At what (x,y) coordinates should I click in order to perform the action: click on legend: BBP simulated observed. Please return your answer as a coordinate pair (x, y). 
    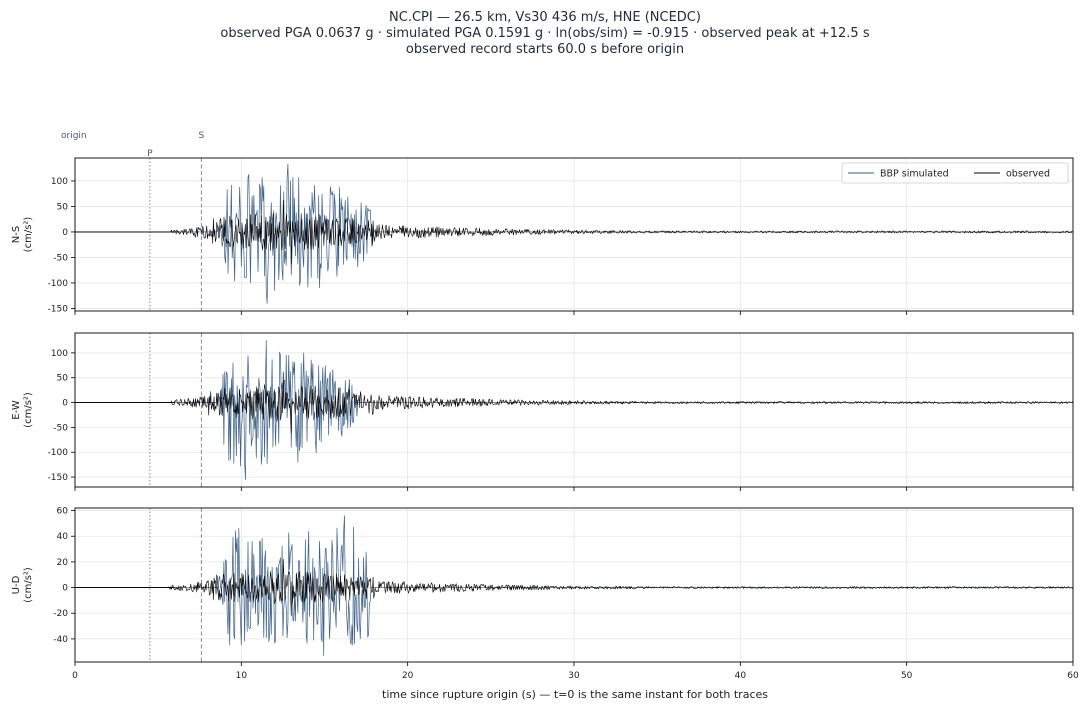
    Looking at the image, I should click on (955, 173).